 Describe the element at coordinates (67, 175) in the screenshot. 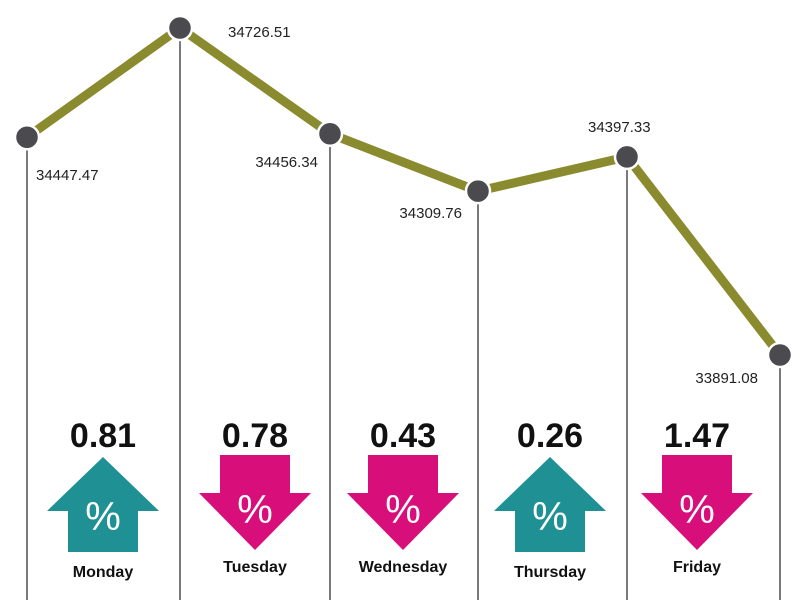

I see `value-label-0: 34447.47` at that location.